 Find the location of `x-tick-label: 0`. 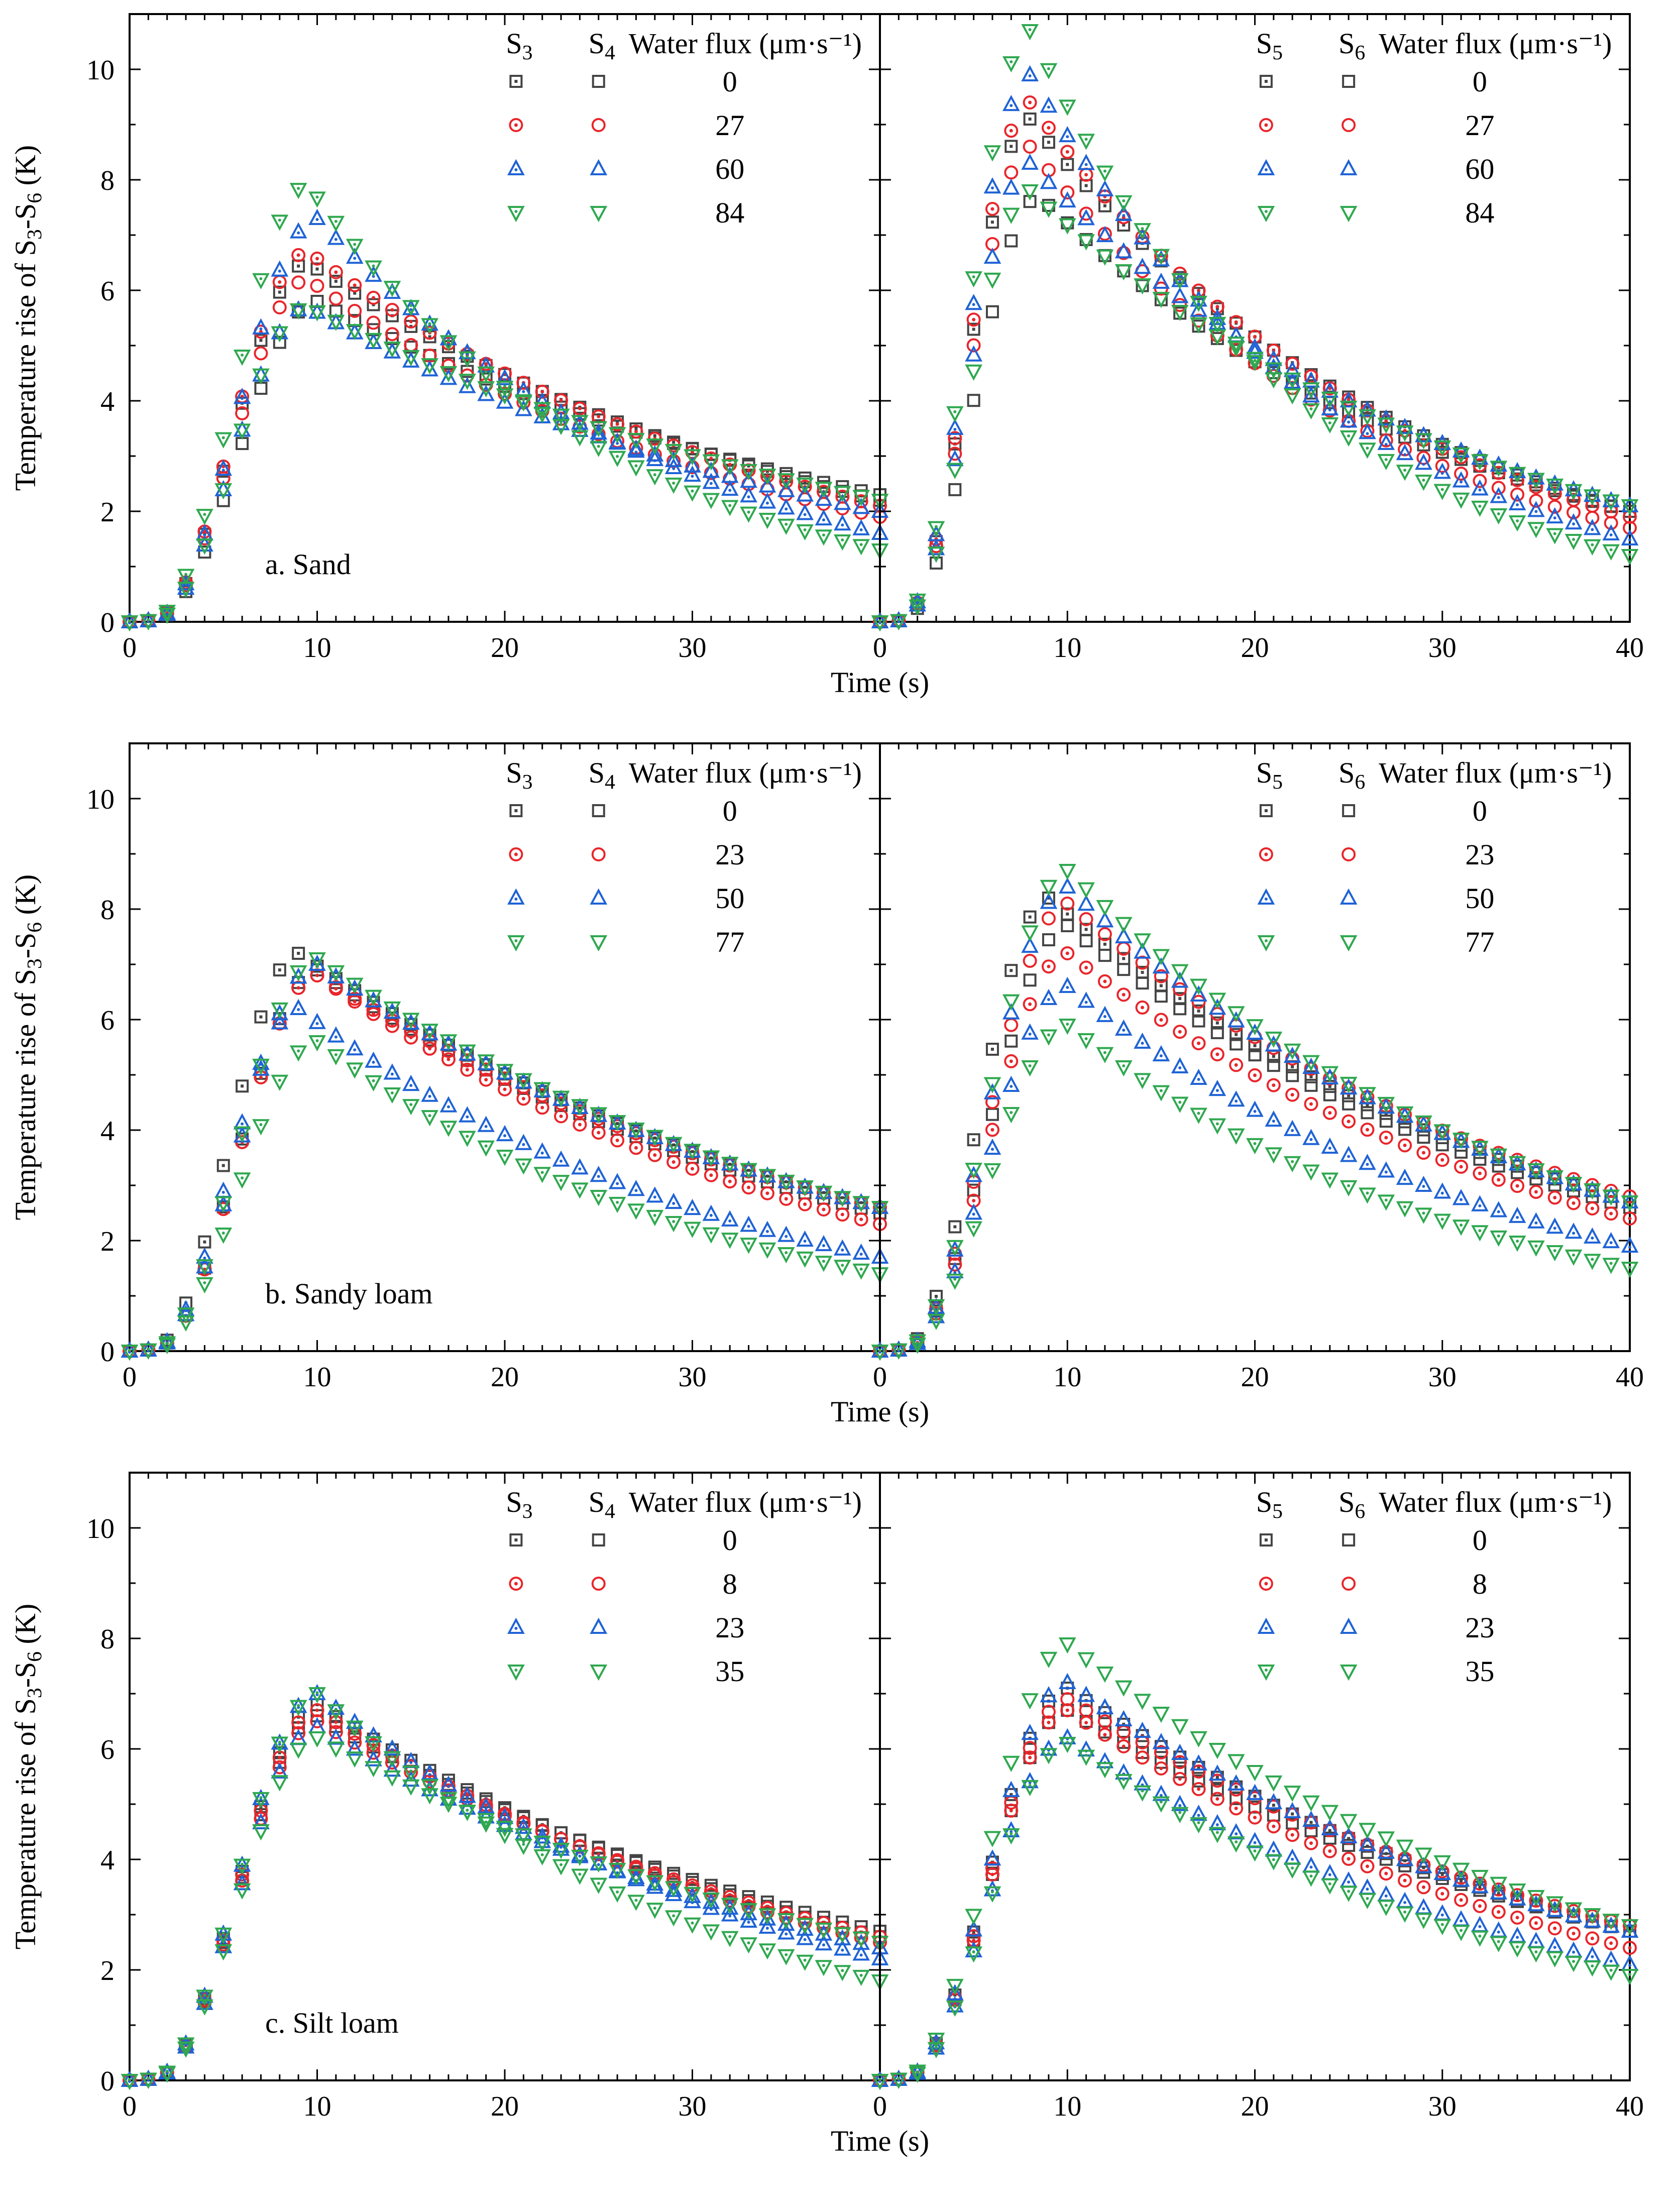

x-tick-label: 0 is located at coordinates (130, 647).